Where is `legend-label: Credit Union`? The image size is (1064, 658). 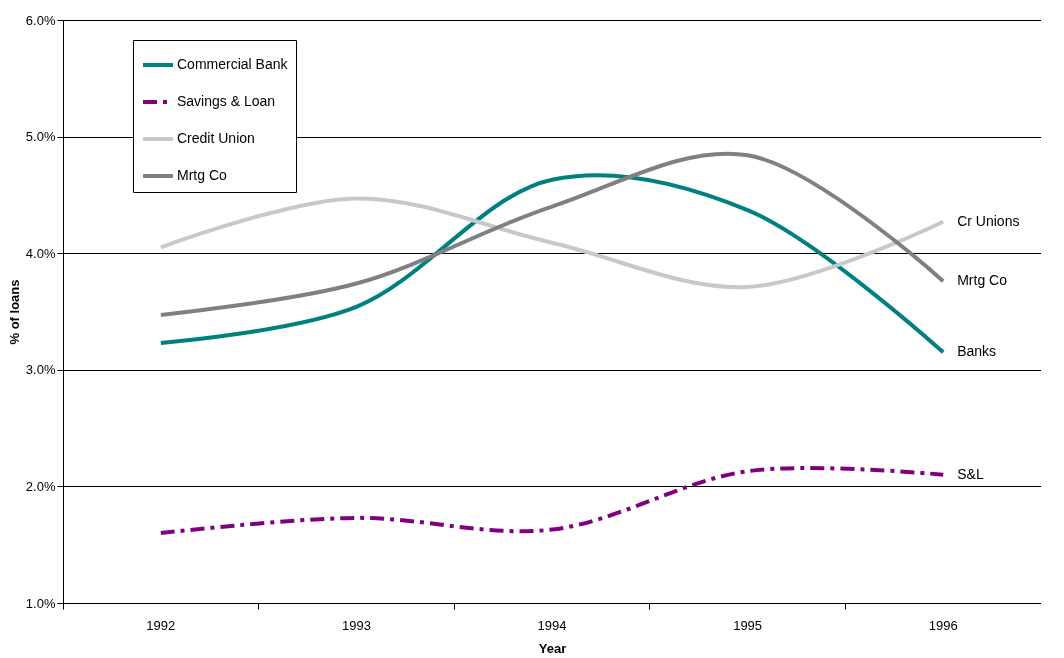 legend-label: Credit Union is located at coordinates (216, 138).